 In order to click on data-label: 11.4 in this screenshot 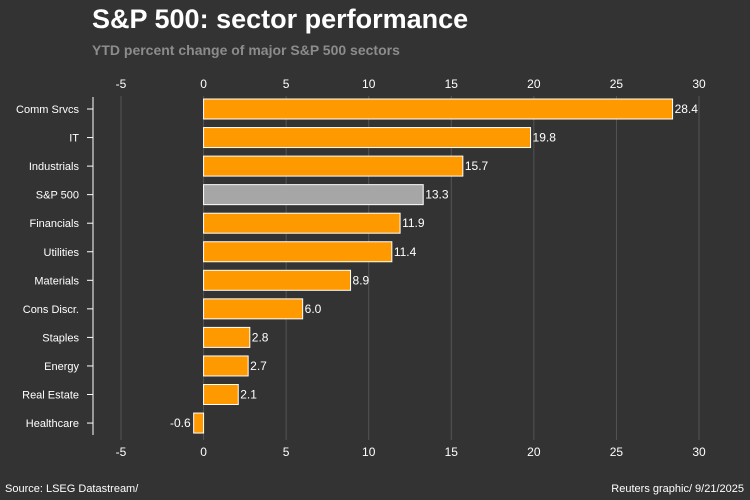, I will do `click(405, 252)`.